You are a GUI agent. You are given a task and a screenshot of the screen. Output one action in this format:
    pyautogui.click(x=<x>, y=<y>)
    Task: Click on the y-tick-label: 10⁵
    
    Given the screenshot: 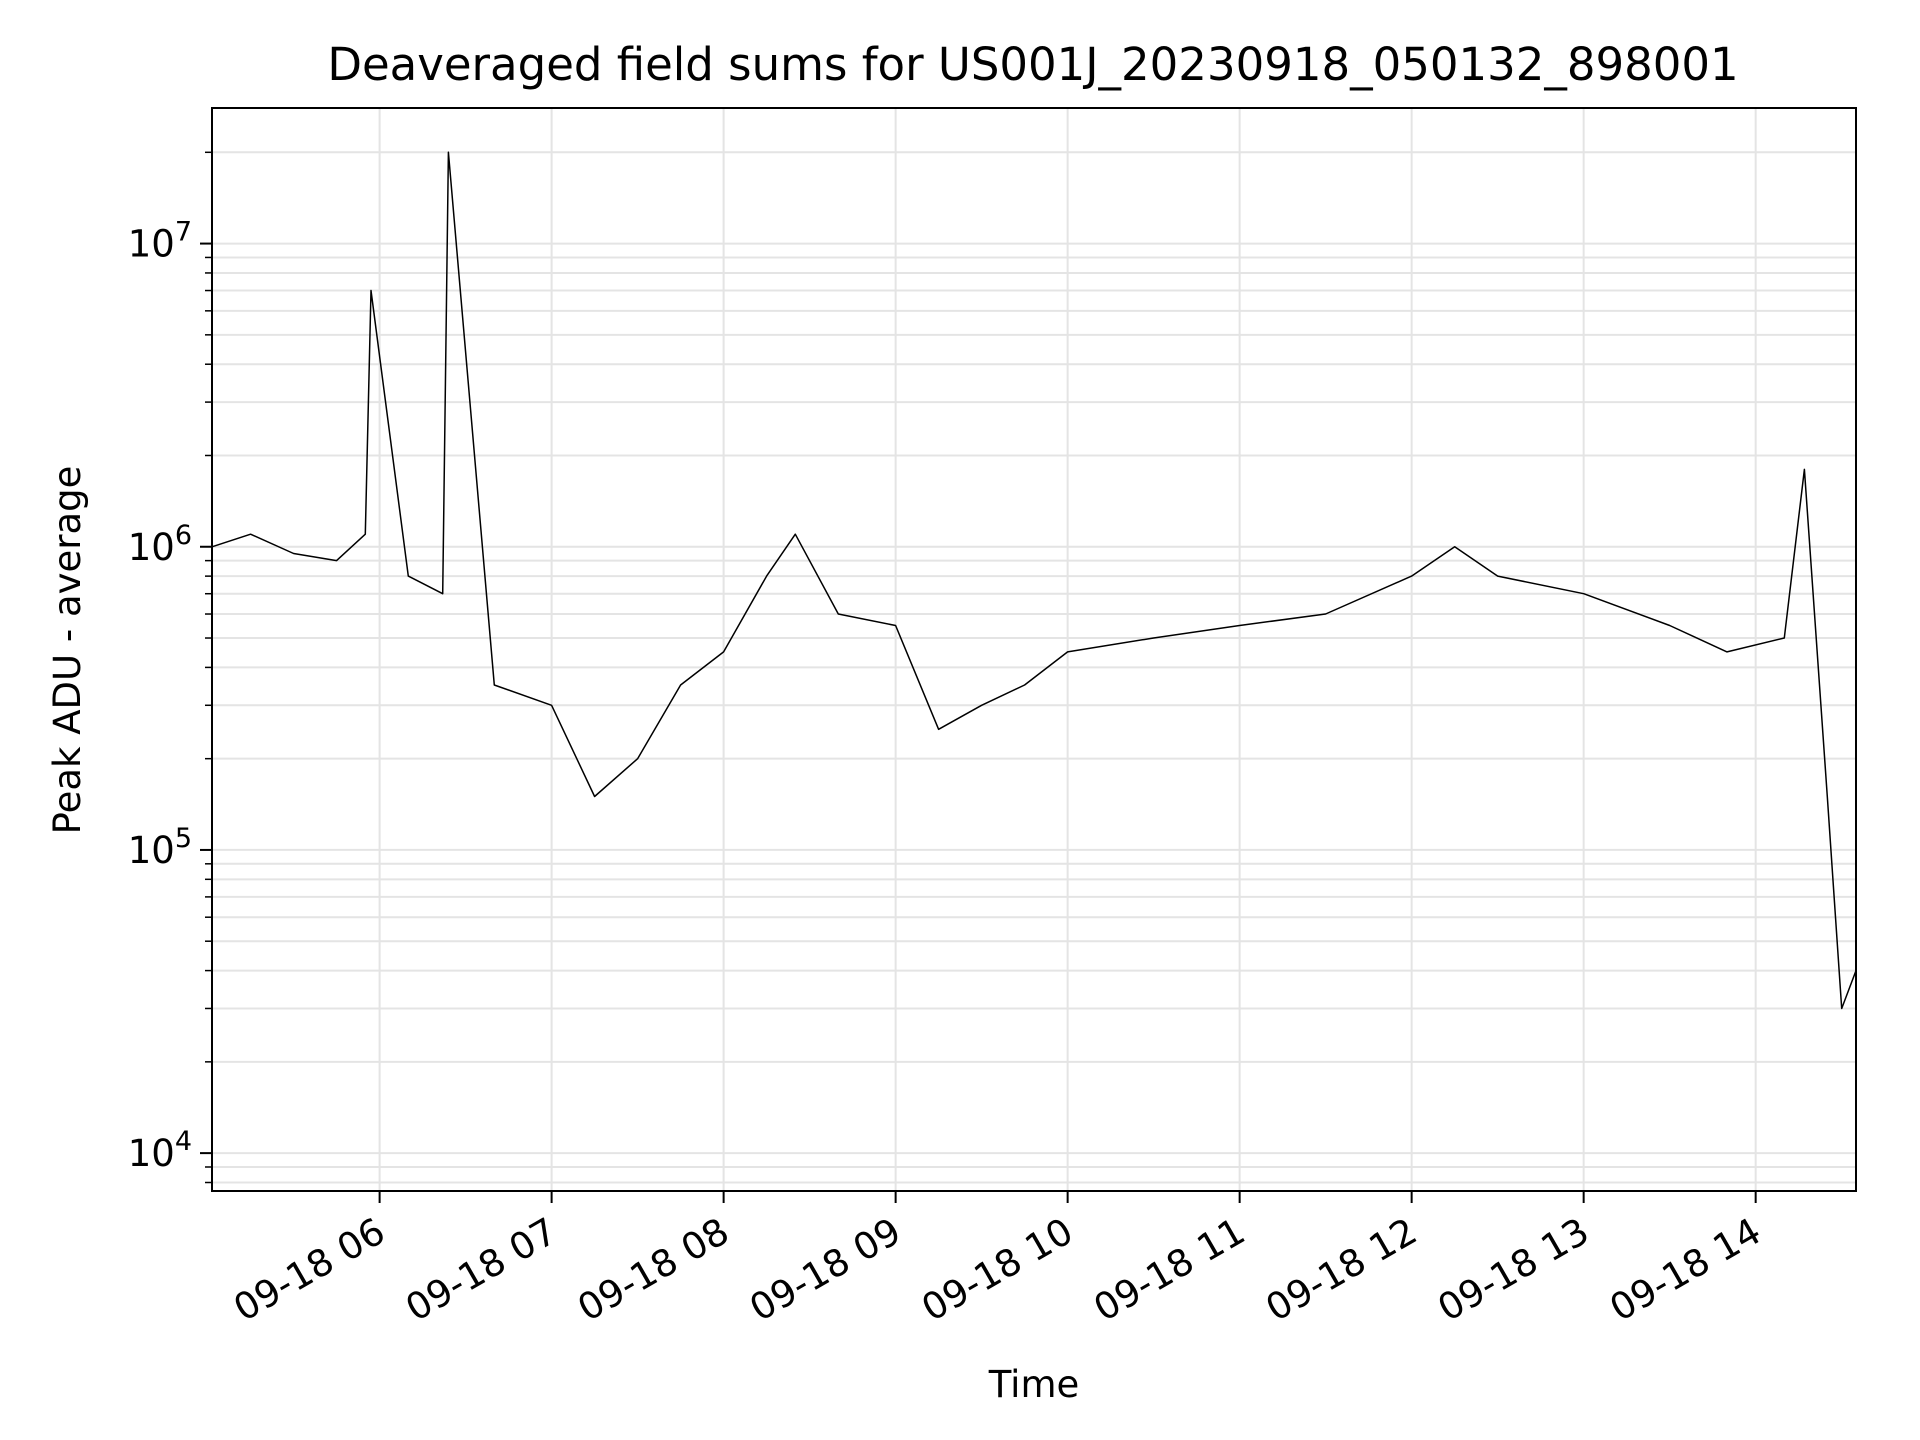 What is the action you would take?
    pyautogui.click(x=160, y=847)
    